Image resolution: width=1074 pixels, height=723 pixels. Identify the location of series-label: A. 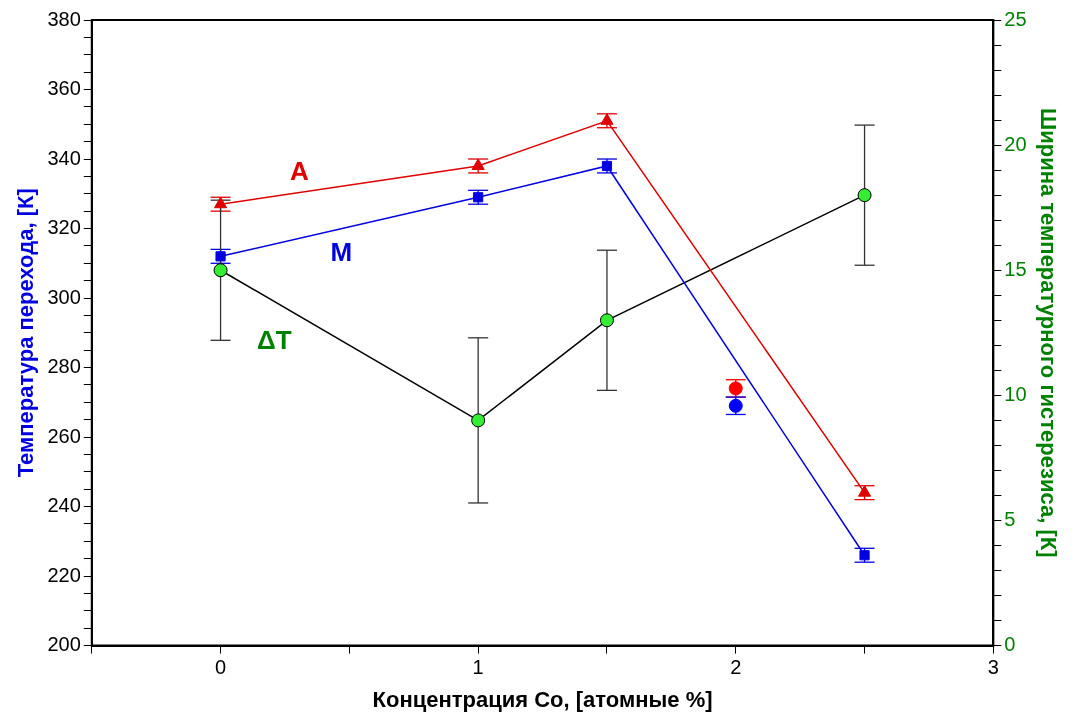
(299, 171).